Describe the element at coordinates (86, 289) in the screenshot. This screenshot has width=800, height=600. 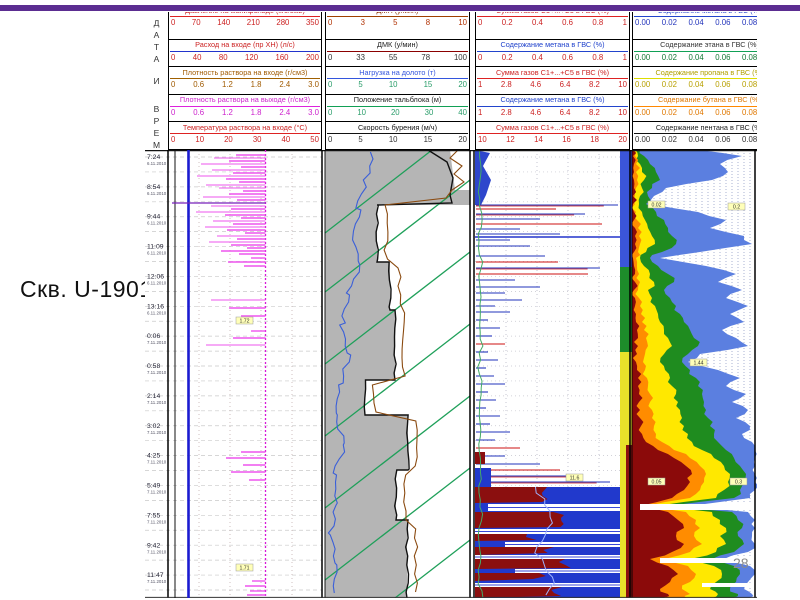
I see `well-label: Скв. U-1901` at that location.